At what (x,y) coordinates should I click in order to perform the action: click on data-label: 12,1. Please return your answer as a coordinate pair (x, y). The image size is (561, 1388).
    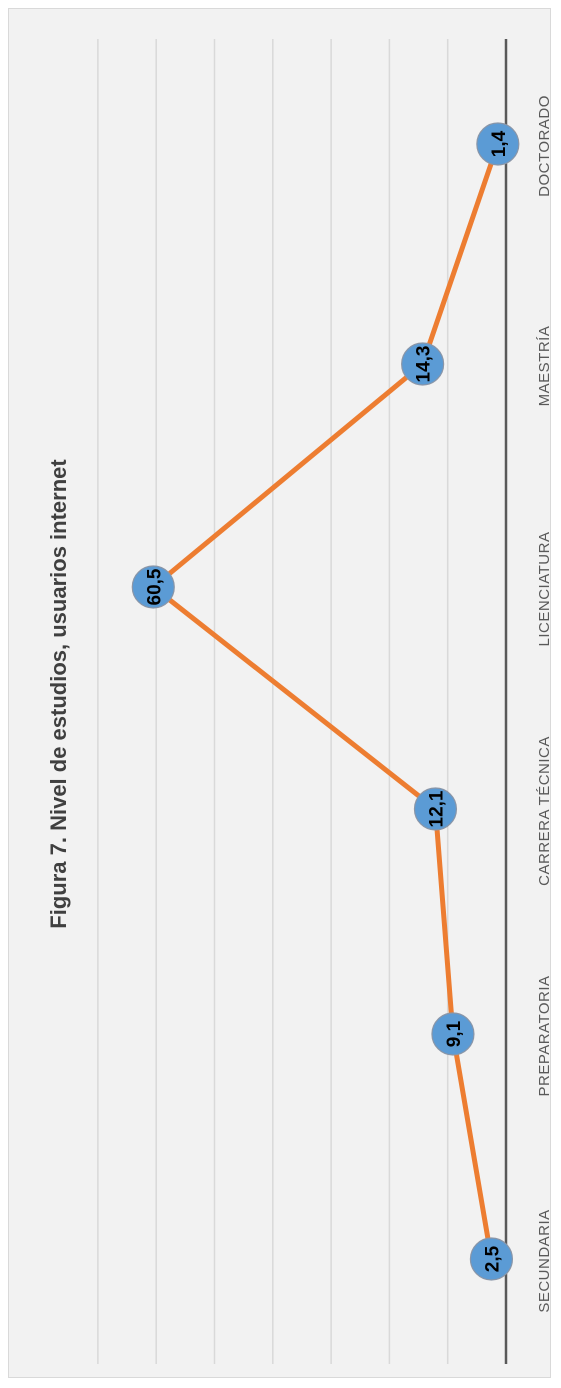
    Looking at the image, I should click on (436, 808).